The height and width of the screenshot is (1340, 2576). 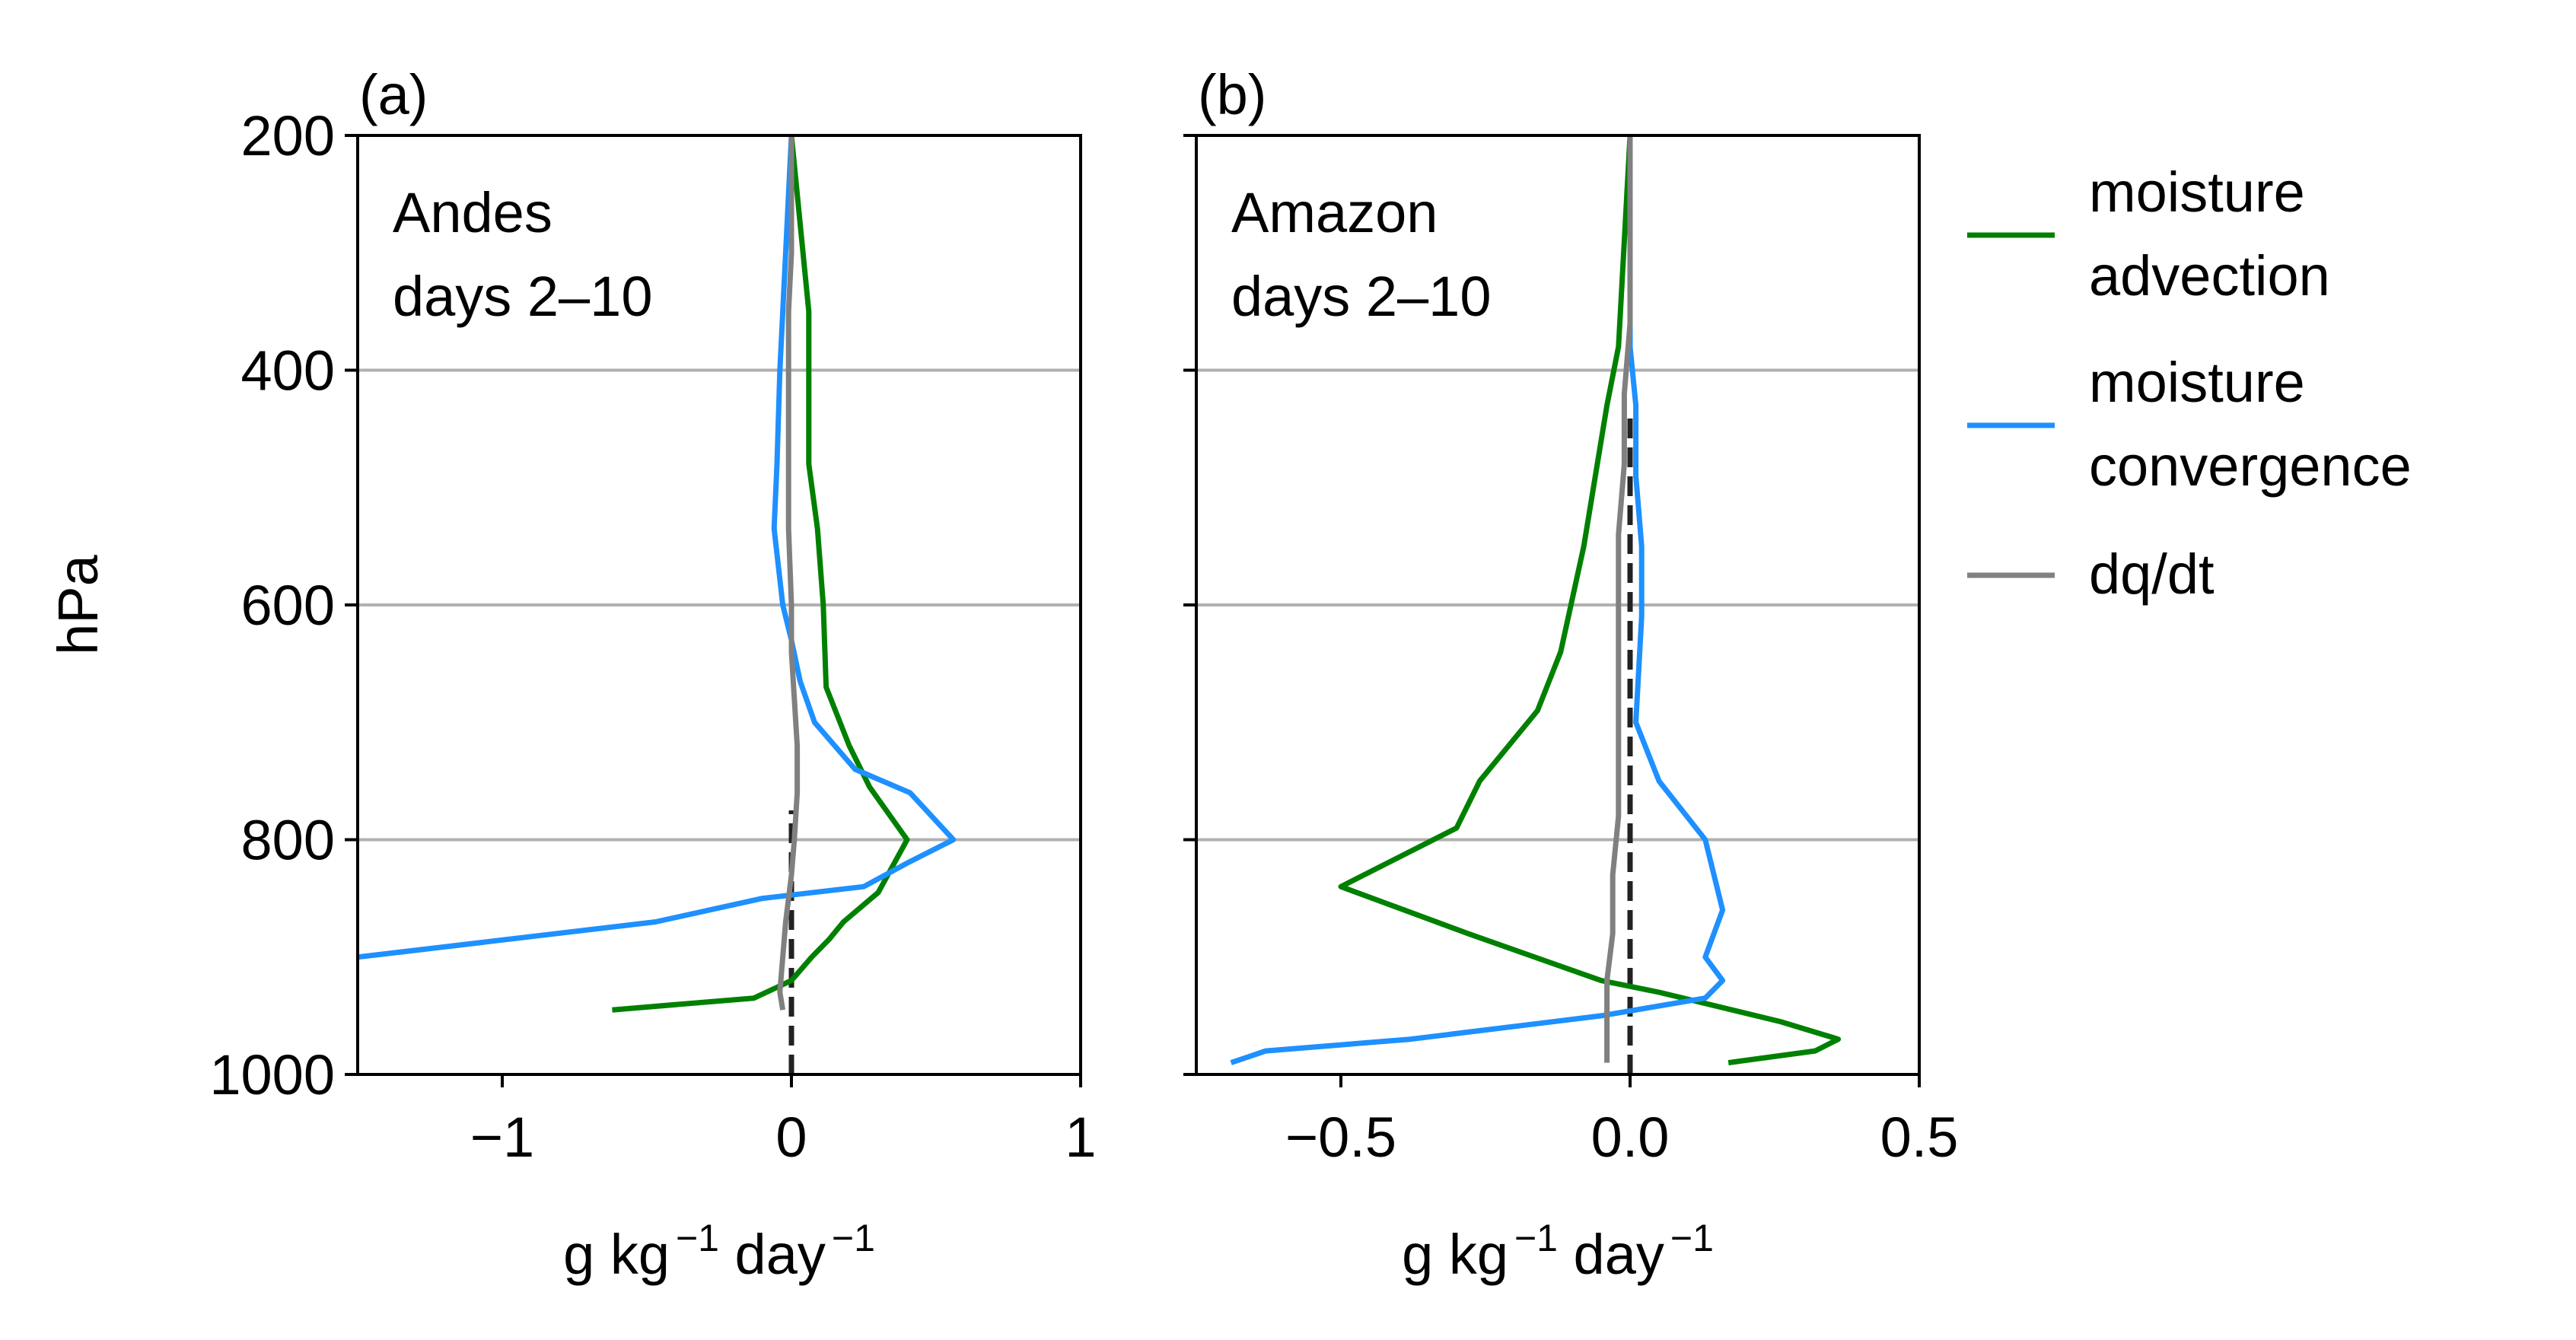 What do you see at coordinates (791, 1137) in the screenshot?
I see `xtick-label-1: 0` at bounding box center [791, 1137].